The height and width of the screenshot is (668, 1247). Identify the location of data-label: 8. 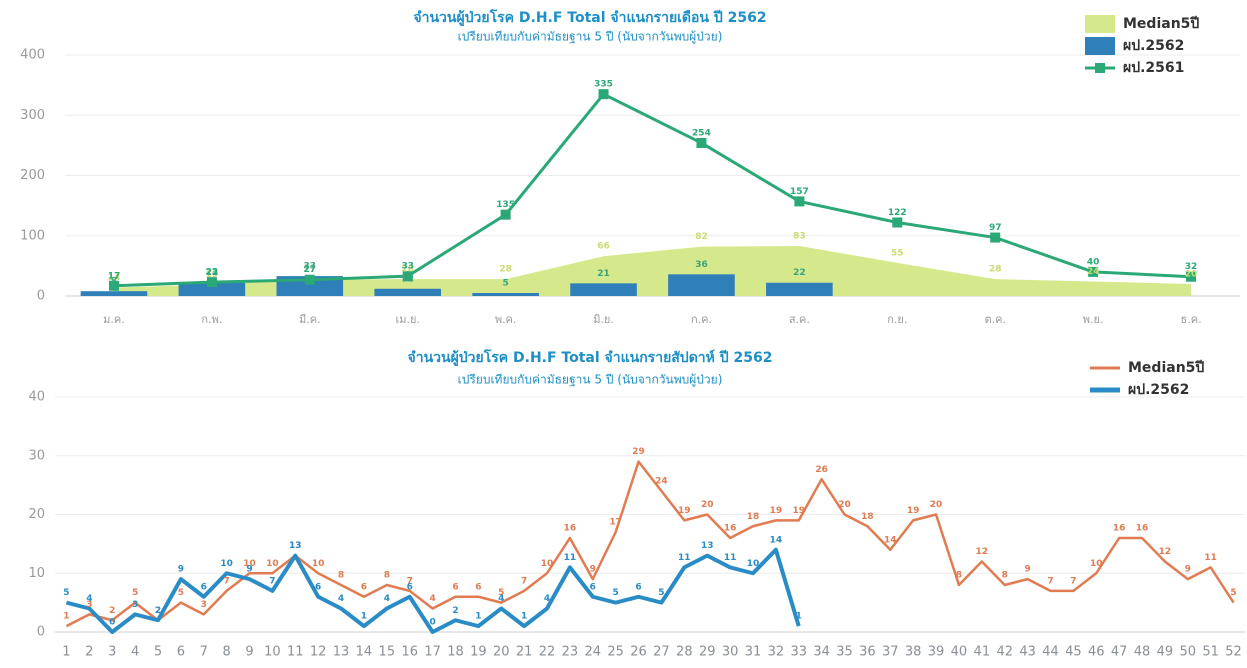
(114, 282).